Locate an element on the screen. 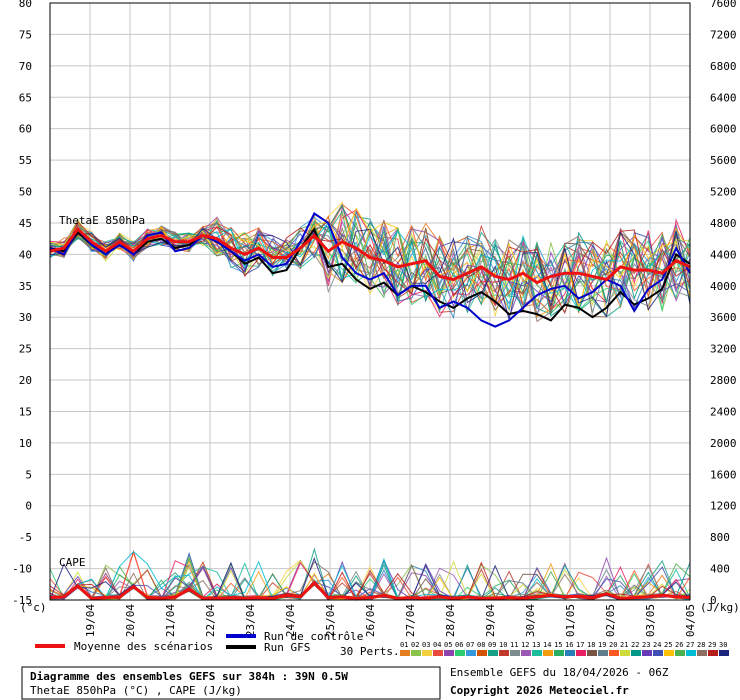 The image size is (740, 700). member-number: 21 is located at coordinates (624, 645).